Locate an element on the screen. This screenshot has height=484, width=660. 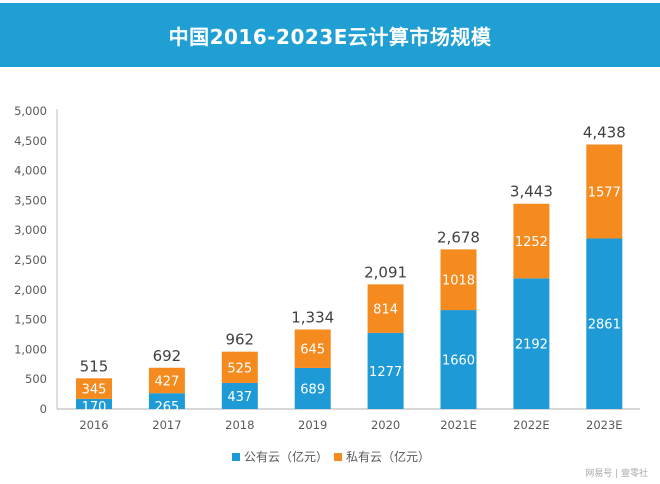
y-tick-label: 1,500 is located at coordinates (30, 320).